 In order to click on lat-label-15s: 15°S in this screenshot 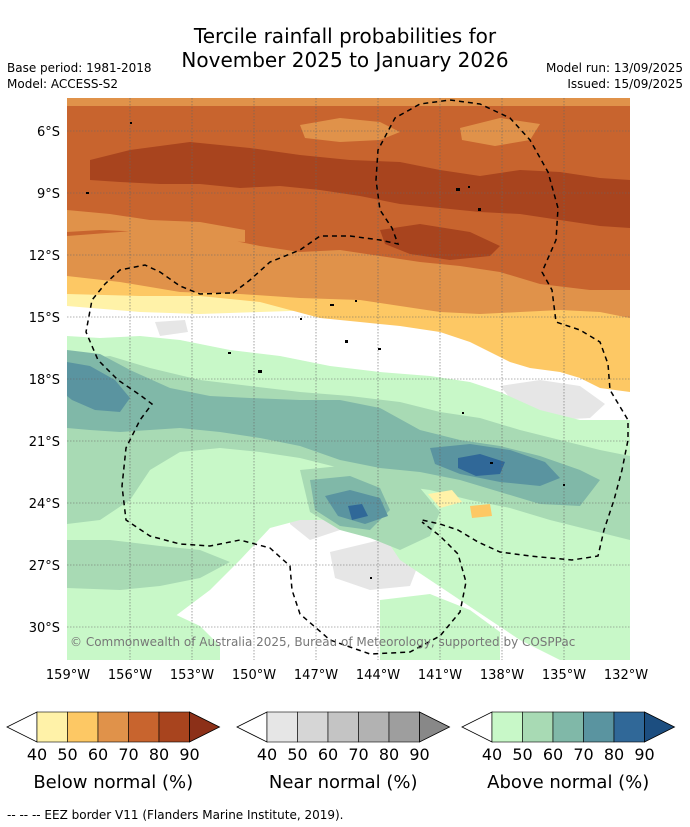, I will do `click(44, 318)`.